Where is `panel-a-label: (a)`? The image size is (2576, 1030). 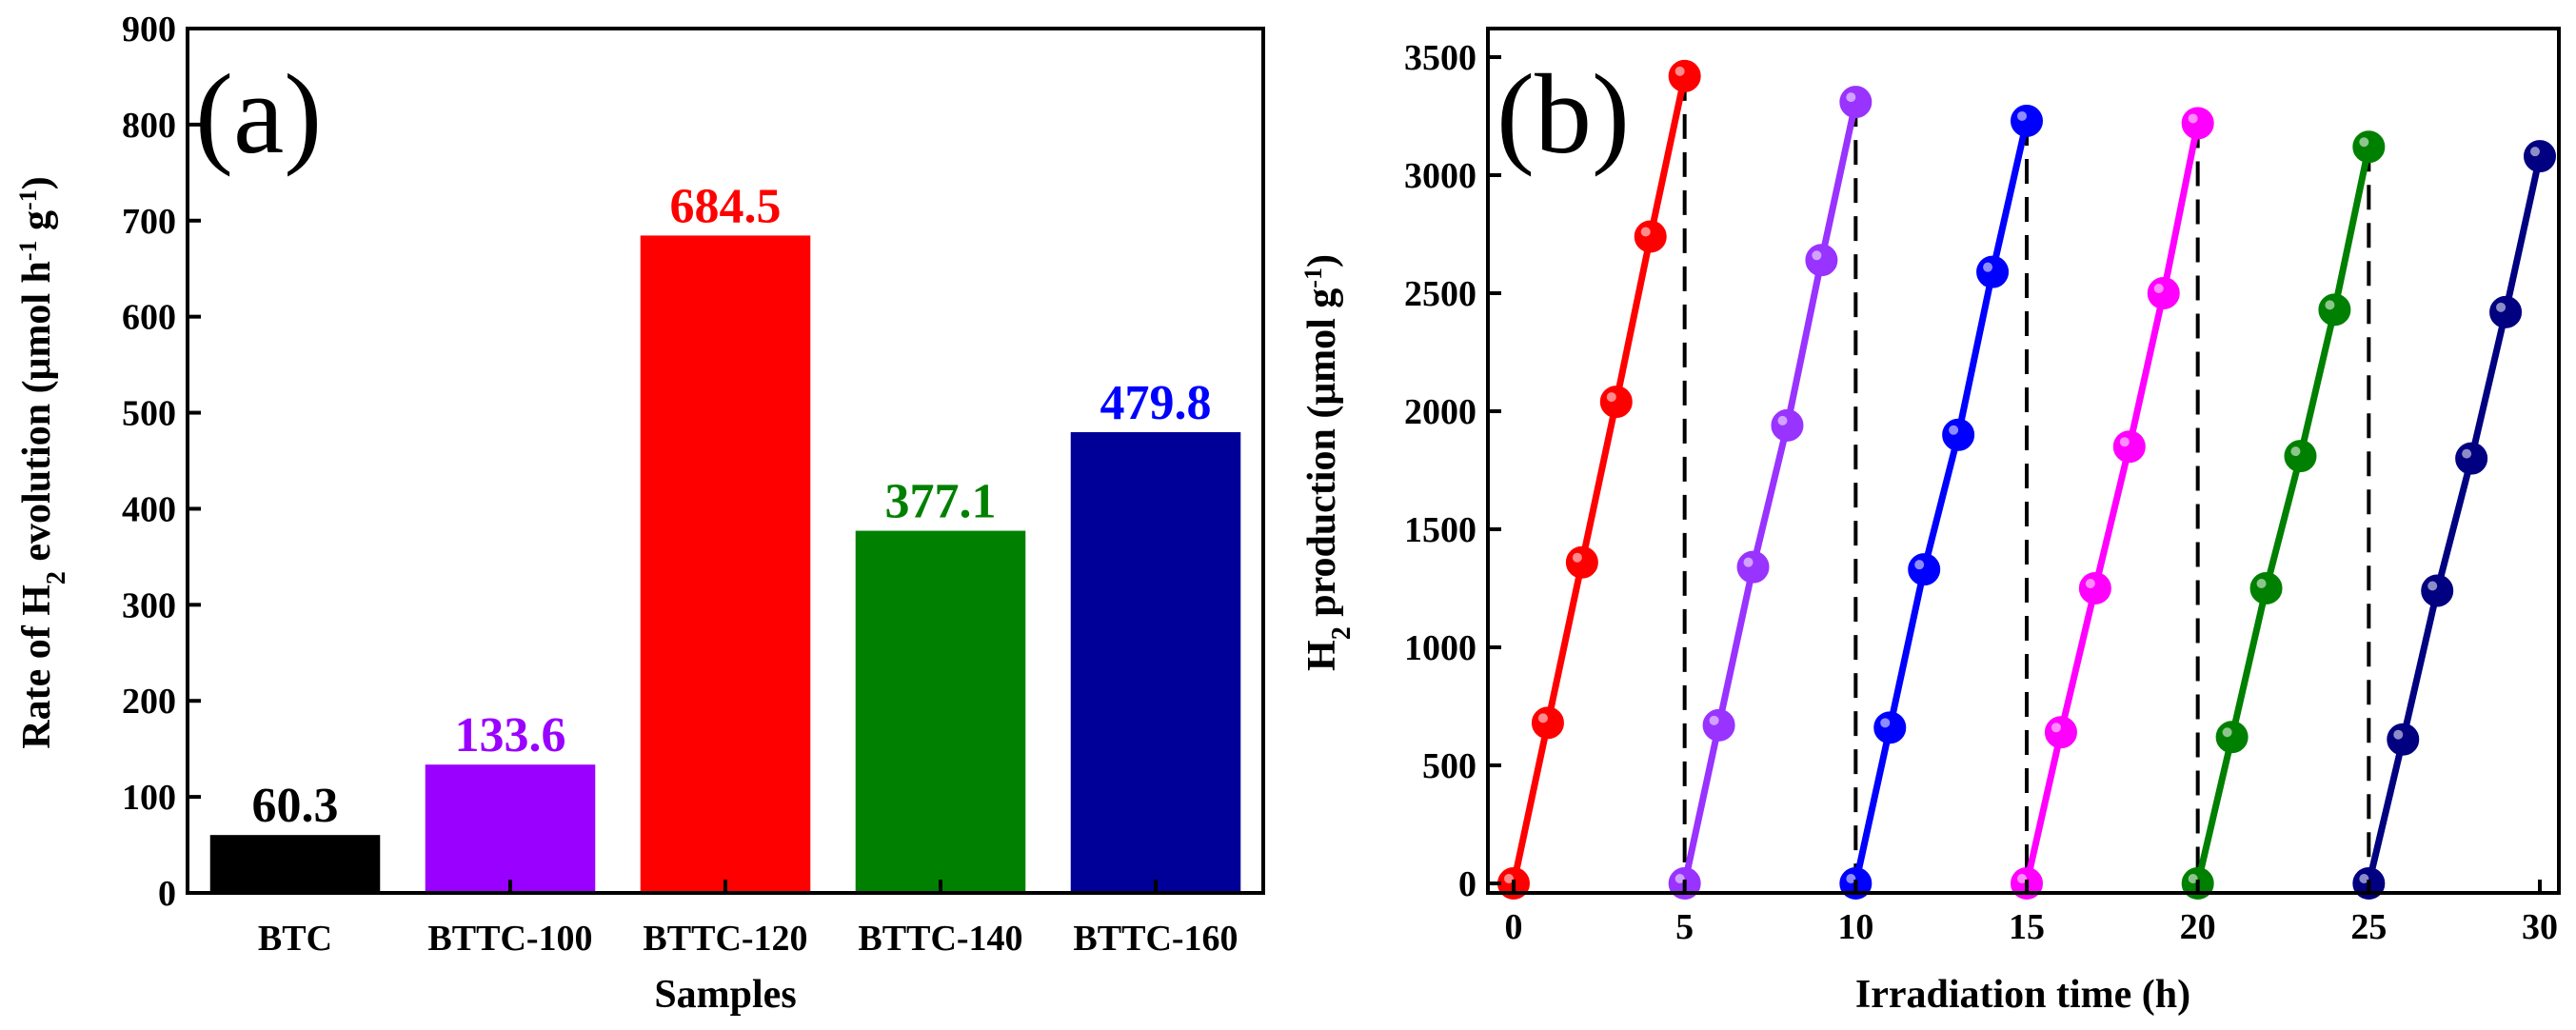
panel-a-label: (a) is located at coordinates (258, 113).